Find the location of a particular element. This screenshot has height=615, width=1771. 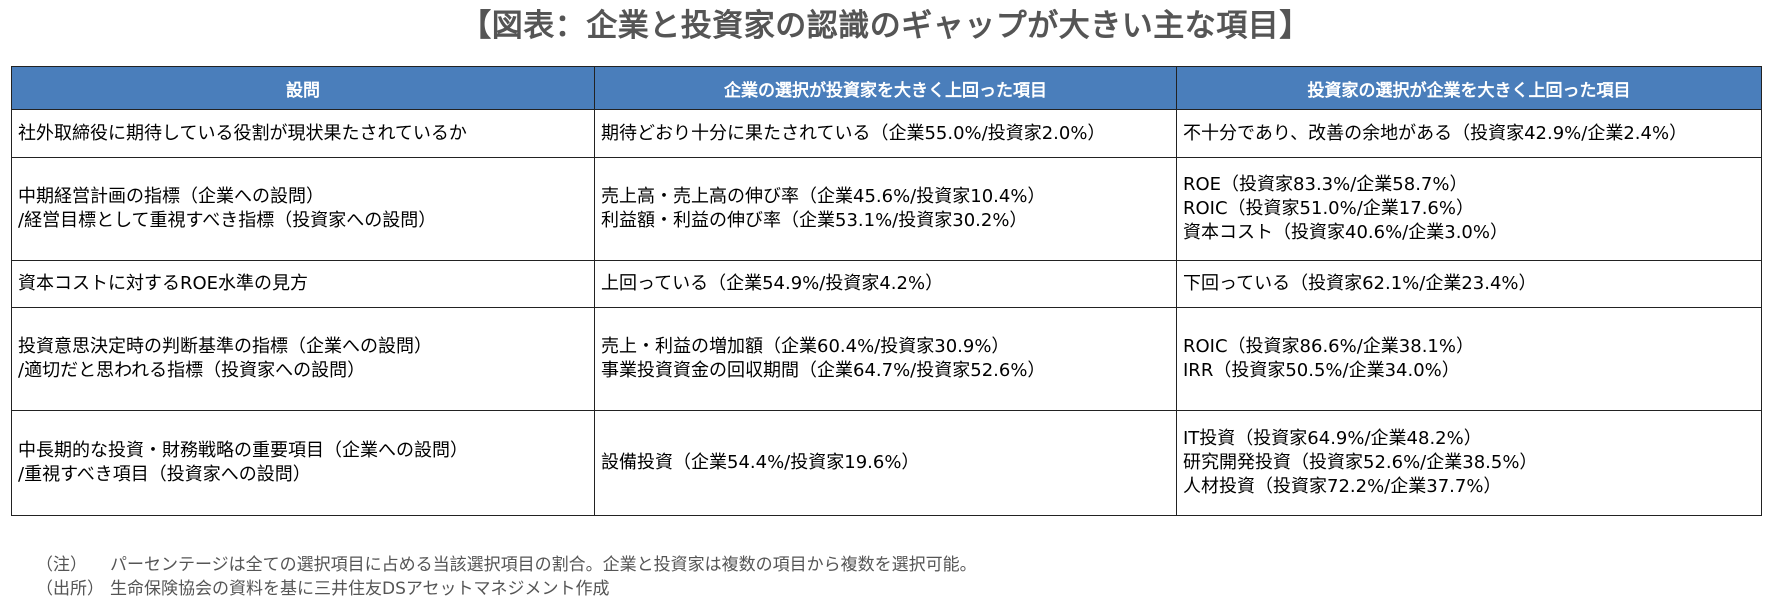

company-cell: 期待どおり十分に果たされている（企業55.0%/投資家2.0%） is located at coordinates (885, 133).